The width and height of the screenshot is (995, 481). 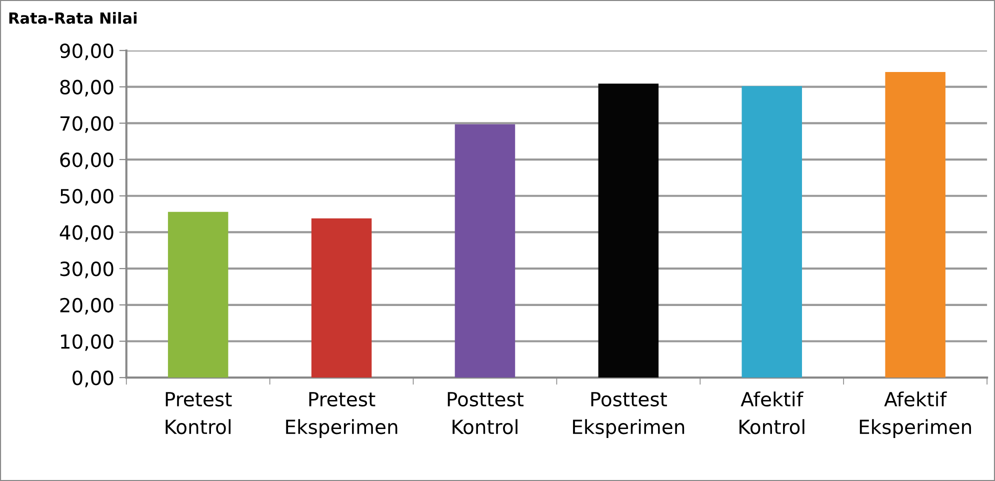 What do you see at coordinates (342, 415) in the screenshot?
I see `x-tick-label: Pretest Eksperimen` at bounding box center [342, 415].